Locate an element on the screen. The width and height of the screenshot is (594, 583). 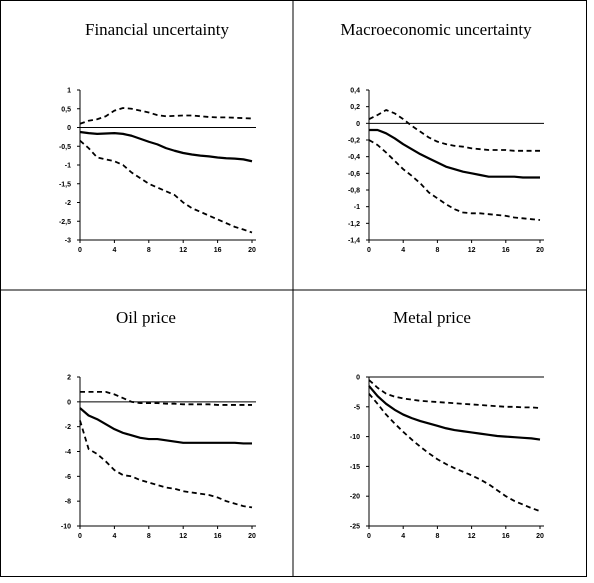
metal-price-median-line is located at coordinates (454, 413).